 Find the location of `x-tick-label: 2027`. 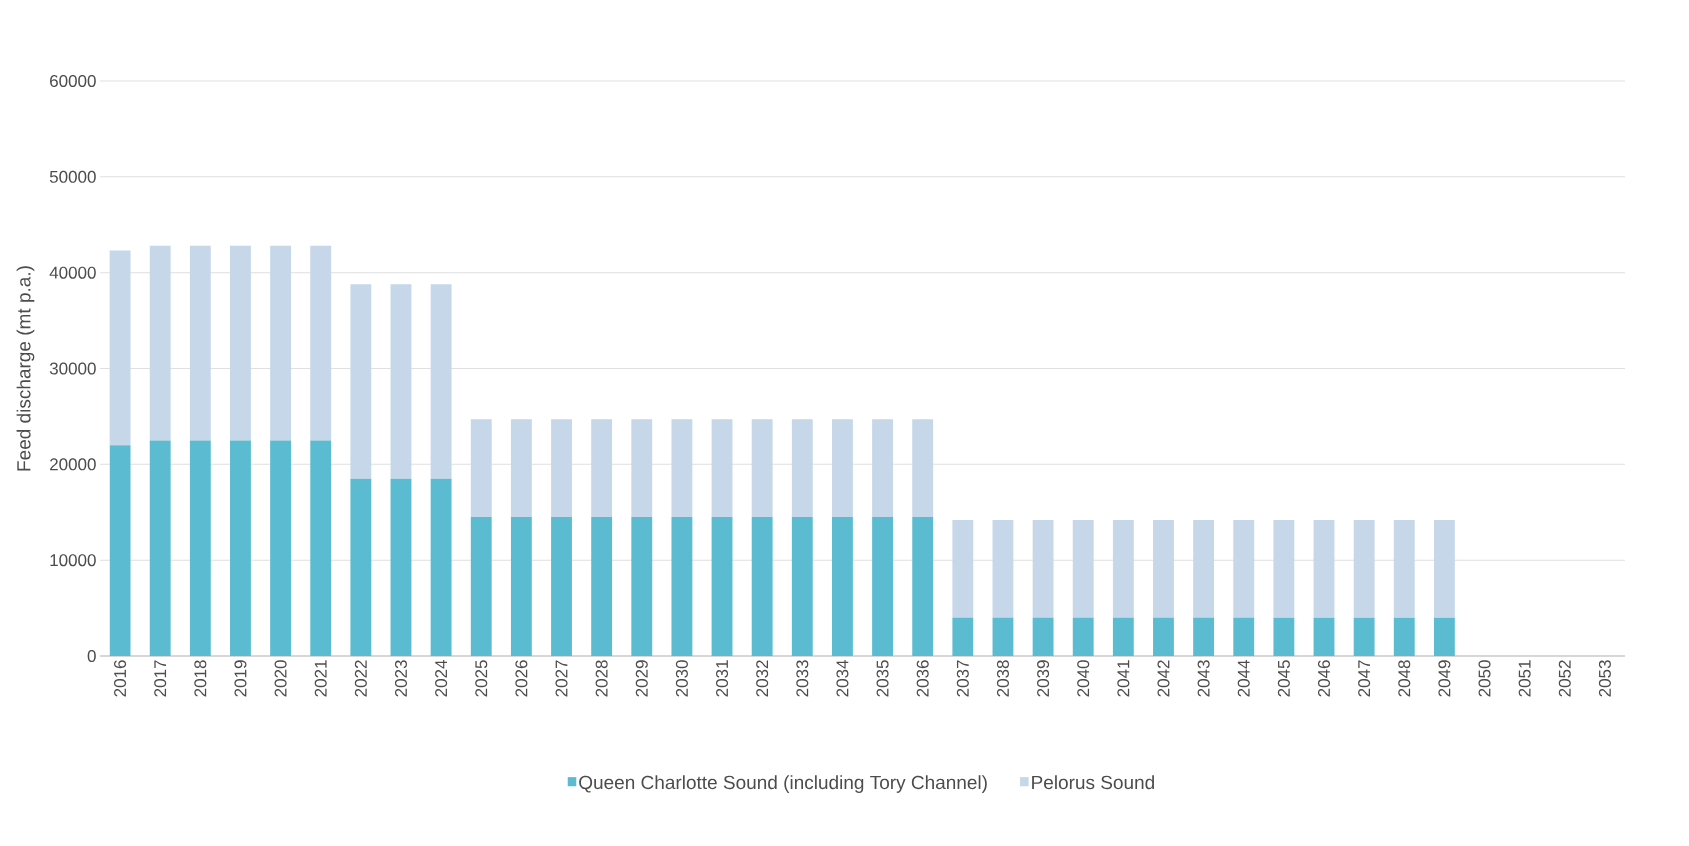

x-tick-label: 2027 is located at coordinates (561, 678).